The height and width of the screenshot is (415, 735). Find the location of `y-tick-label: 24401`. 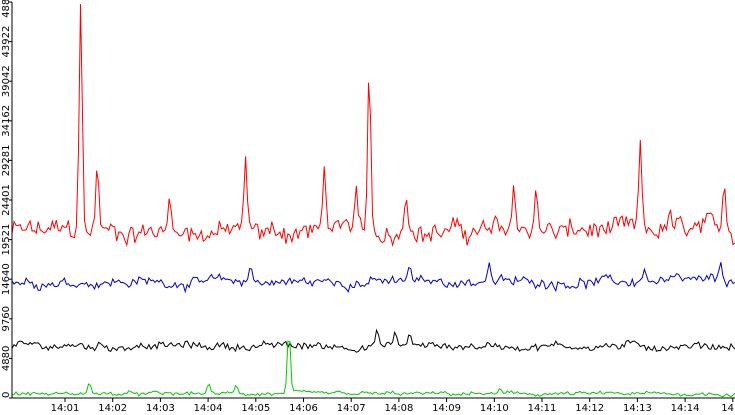

y-tick-label: 24401 is located at coordinates (6, 200).